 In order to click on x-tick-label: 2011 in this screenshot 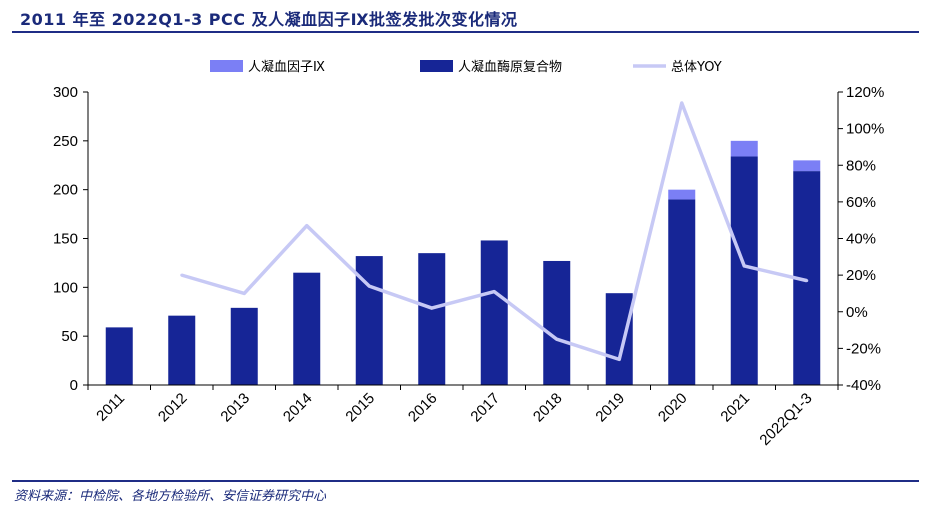, I will do `click(110, 407)`.